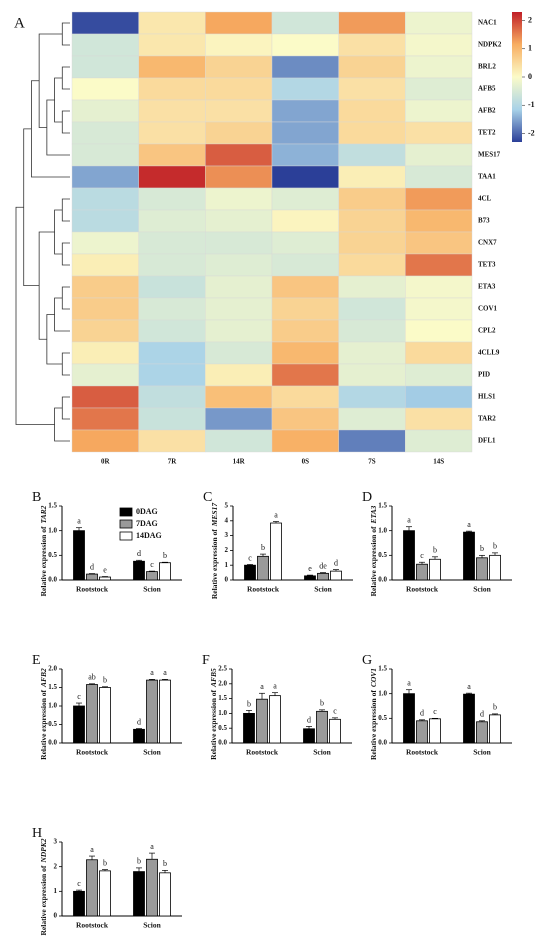 This screenshot has width=550, height=941. What do you see at coordinates (487, 419) in the screenshot?
I see `row-label: TAR2` at bounding box center [487, 419].